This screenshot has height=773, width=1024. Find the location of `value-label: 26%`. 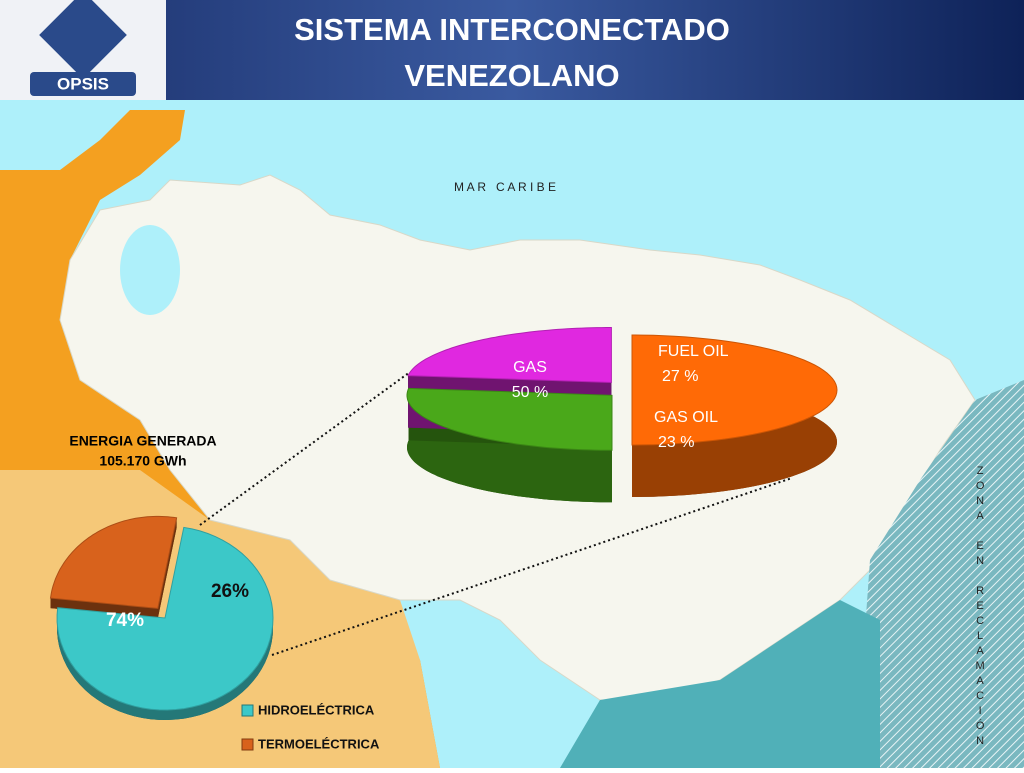

value-label: 26% is located at coordinates (230, 591).